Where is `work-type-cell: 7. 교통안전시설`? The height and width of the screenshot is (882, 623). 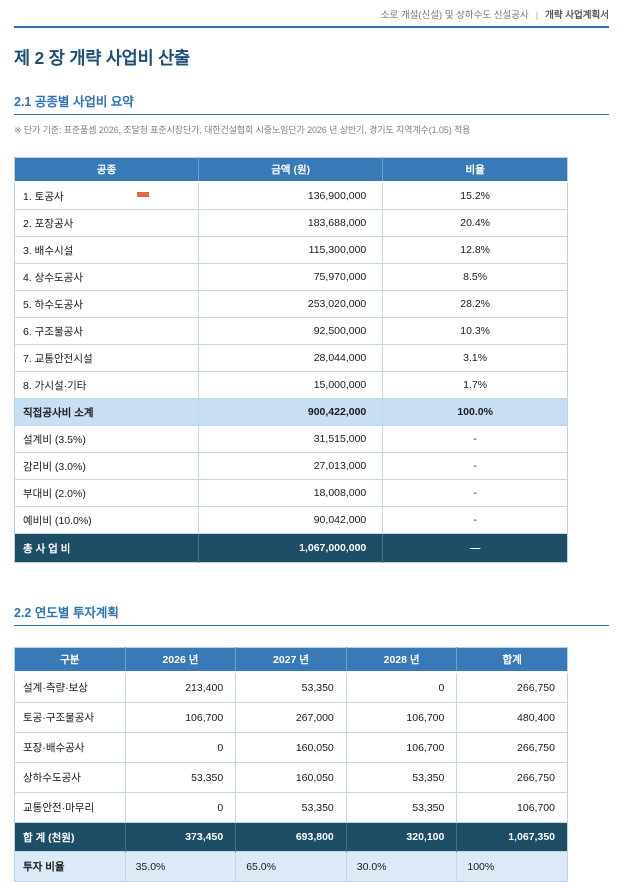
work-type-cell: 7. 교통안전시설 is located at coordinates (106, 358).